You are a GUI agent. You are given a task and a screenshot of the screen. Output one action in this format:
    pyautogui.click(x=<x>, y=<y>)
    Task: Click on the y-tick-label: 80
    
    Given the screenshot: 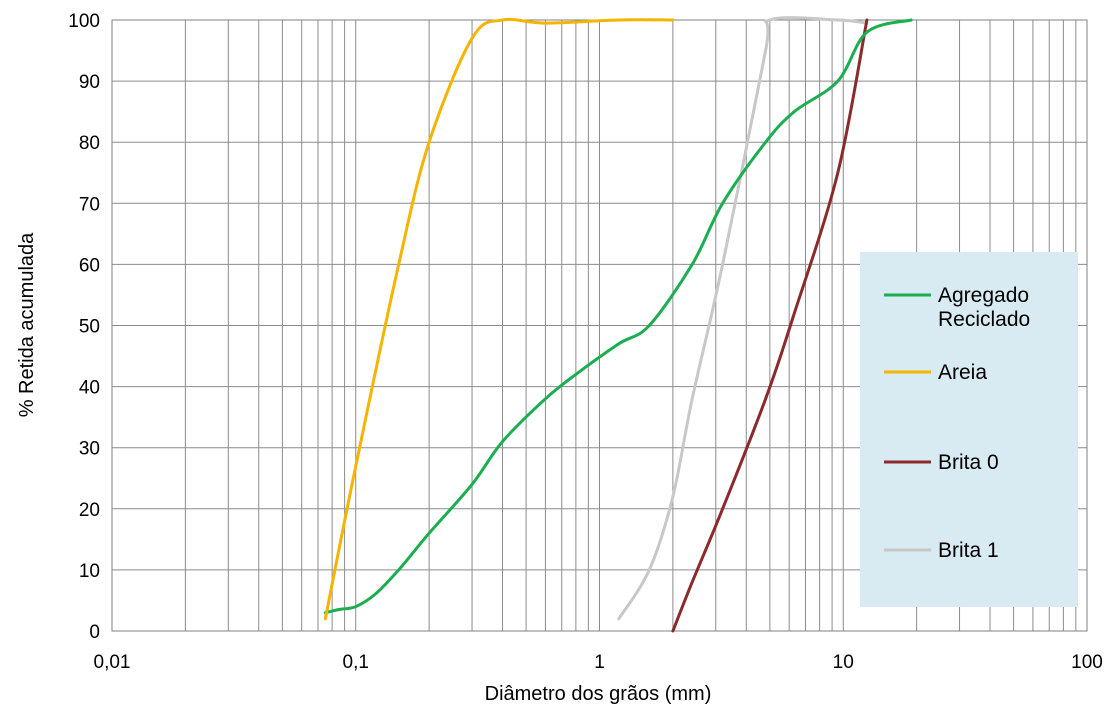 What is the action you would take?
    pyautogui.click(x=89, y=143)
    